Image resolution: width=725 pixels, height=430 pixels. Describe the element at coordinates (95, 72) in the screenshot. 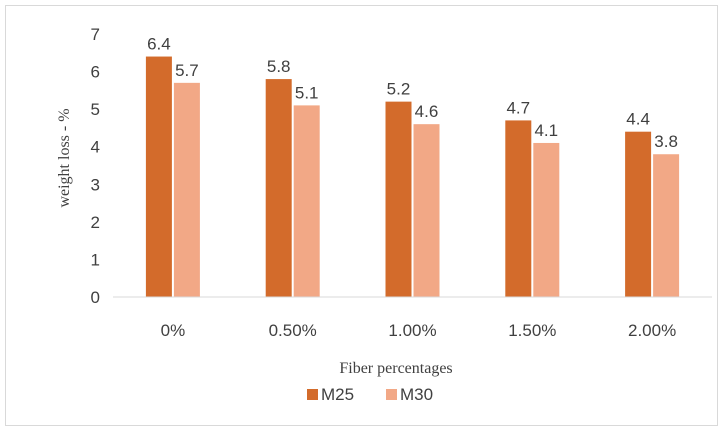

I see `y-tick-label: 6` at that location.